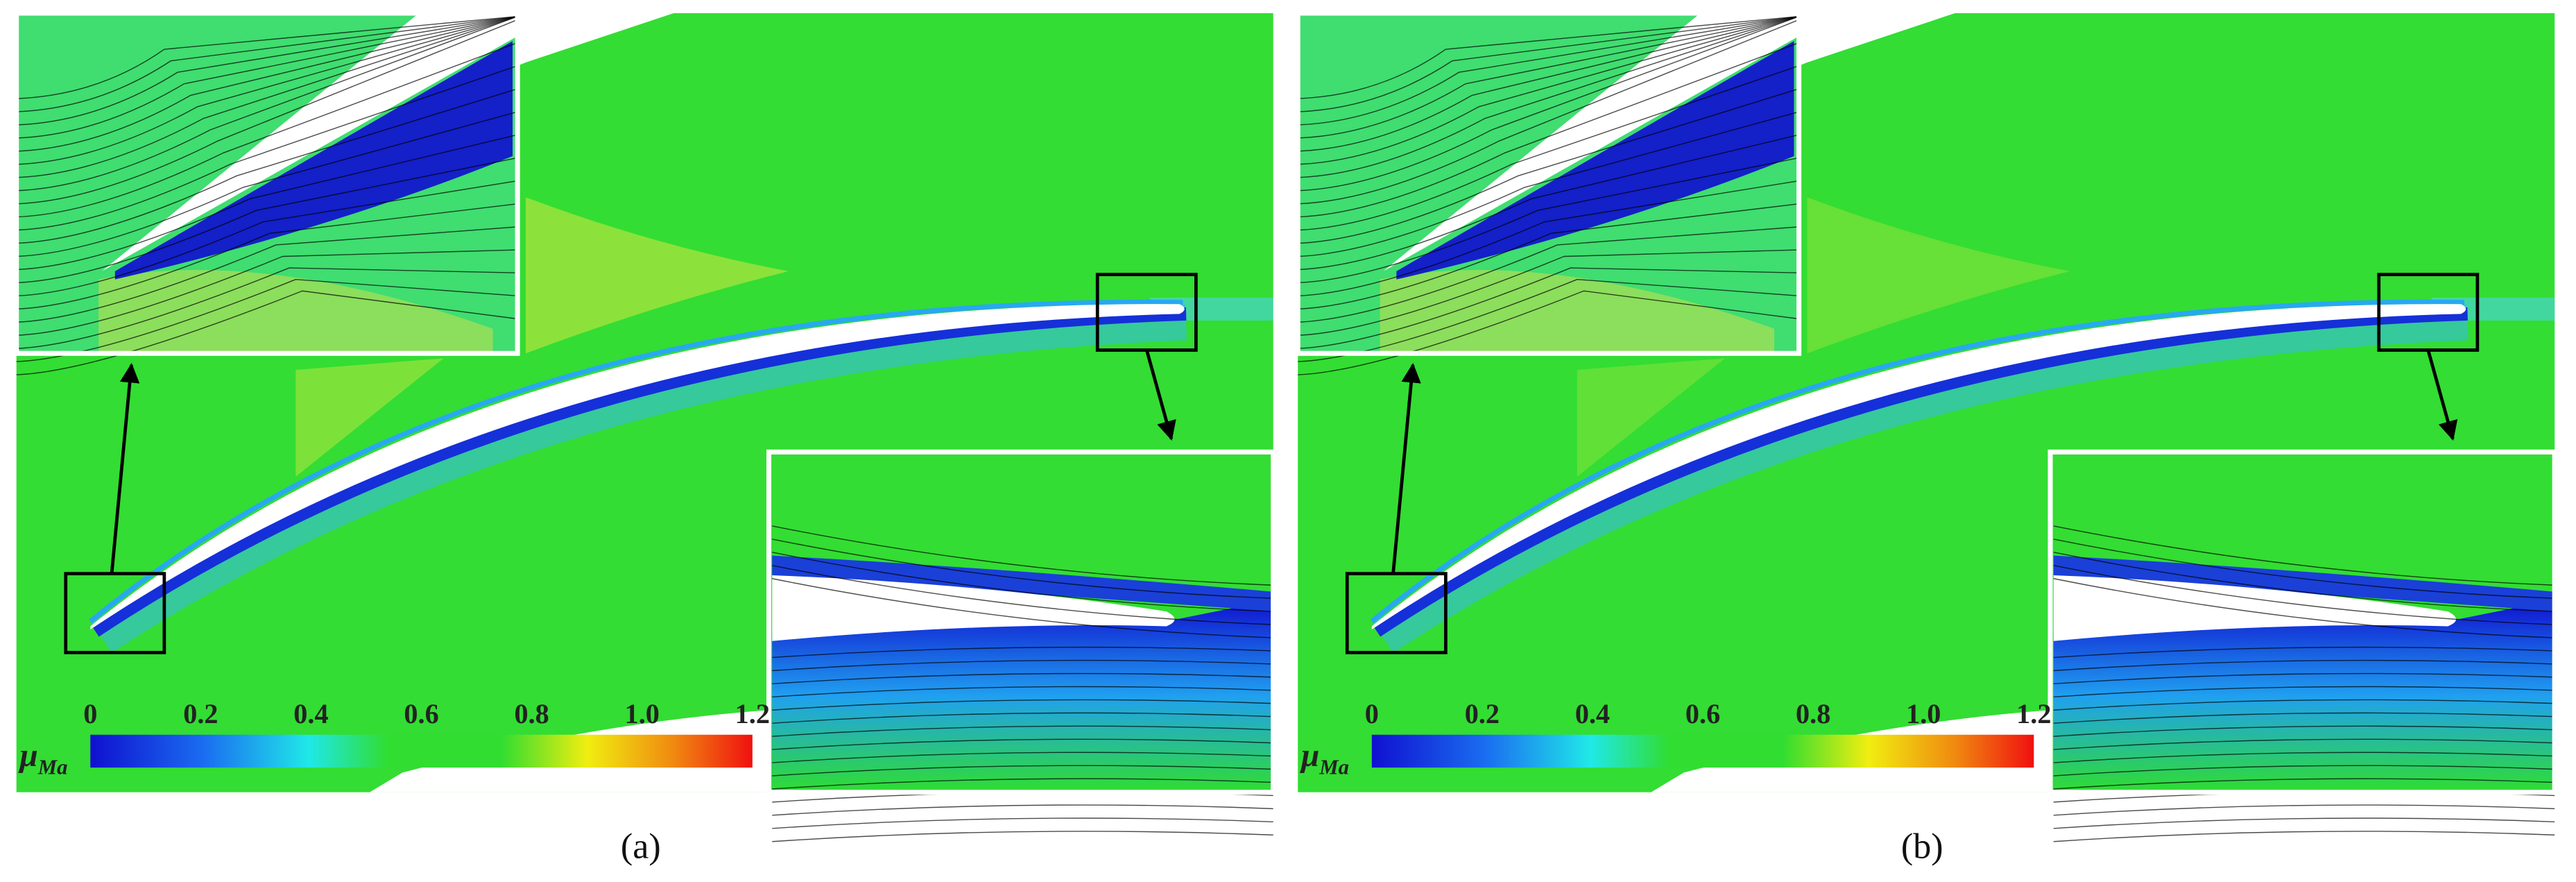 This screenshot has height=882, width=2576. I want to click on colorbar-tick-label: 1.2, so click(752, 713).